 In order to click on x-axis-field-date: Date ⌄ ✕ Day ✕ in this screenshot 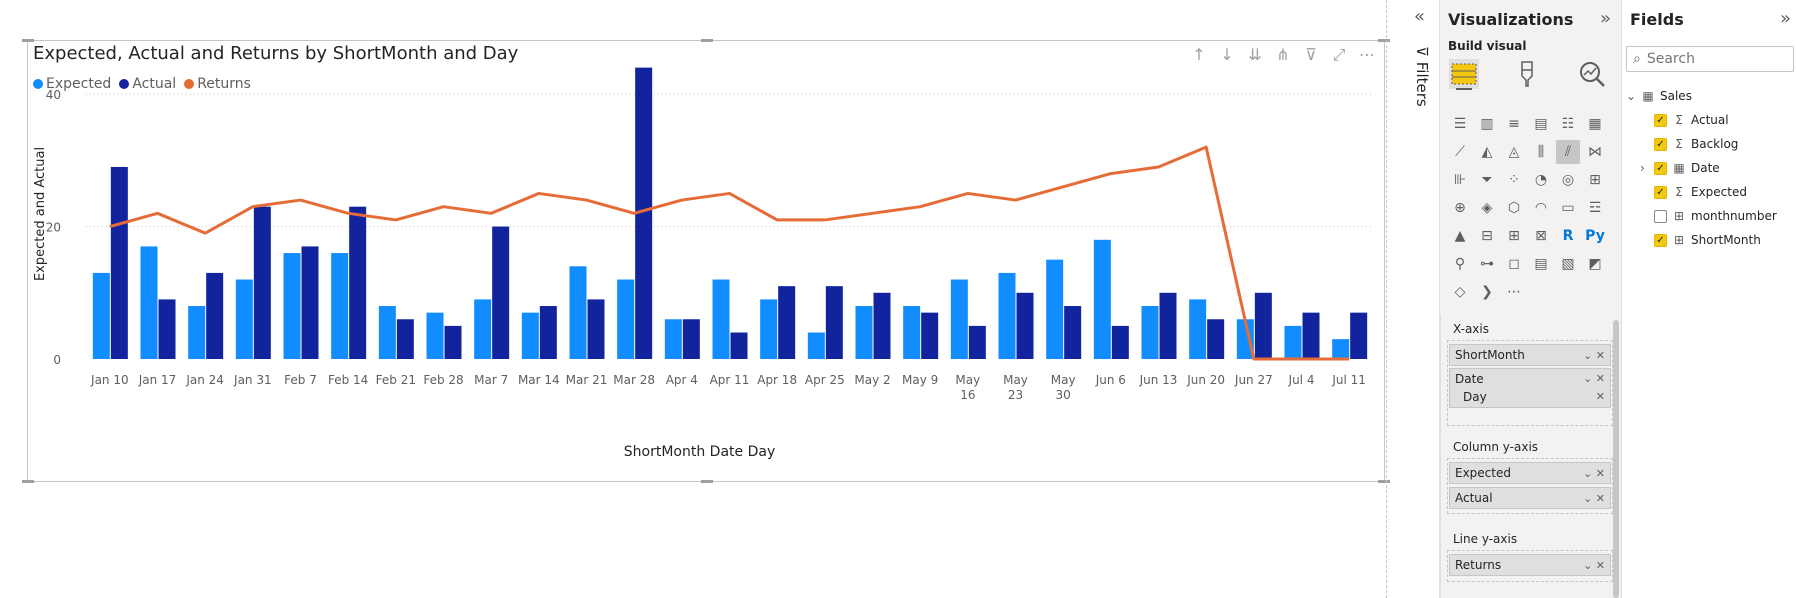, I will do `click(1530, 388)`.